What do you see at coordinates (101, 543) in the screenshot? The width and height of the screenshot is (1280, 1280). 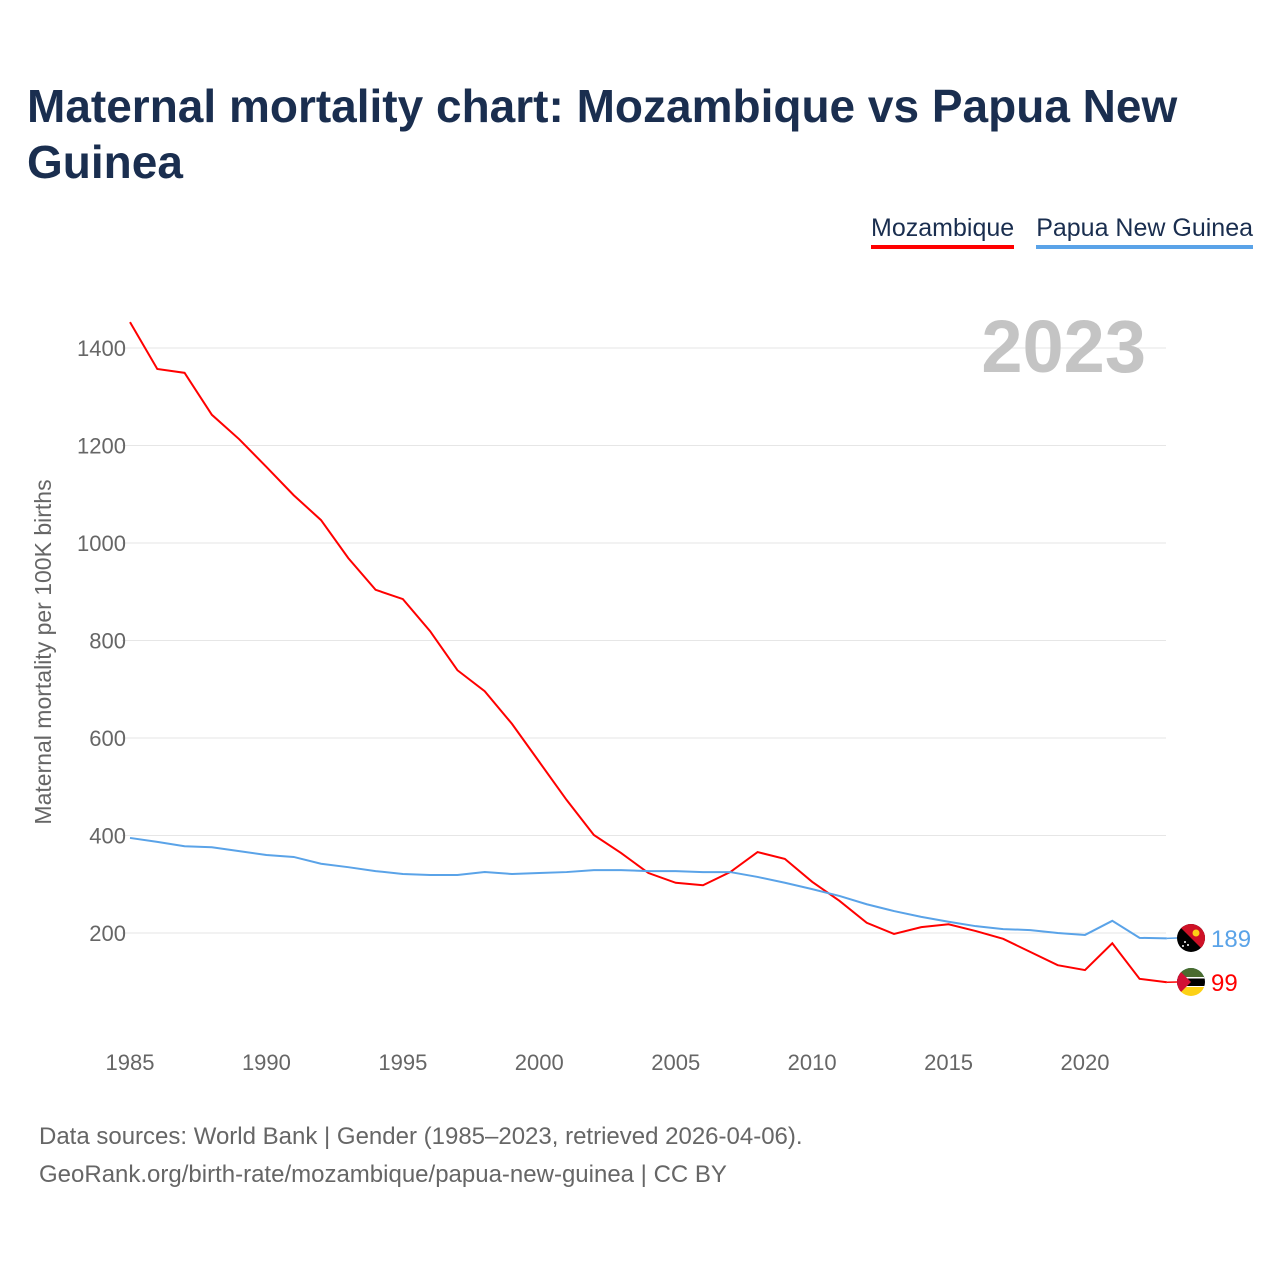 I see `y-tick-label: 1000` at bounding box center [101, 543].